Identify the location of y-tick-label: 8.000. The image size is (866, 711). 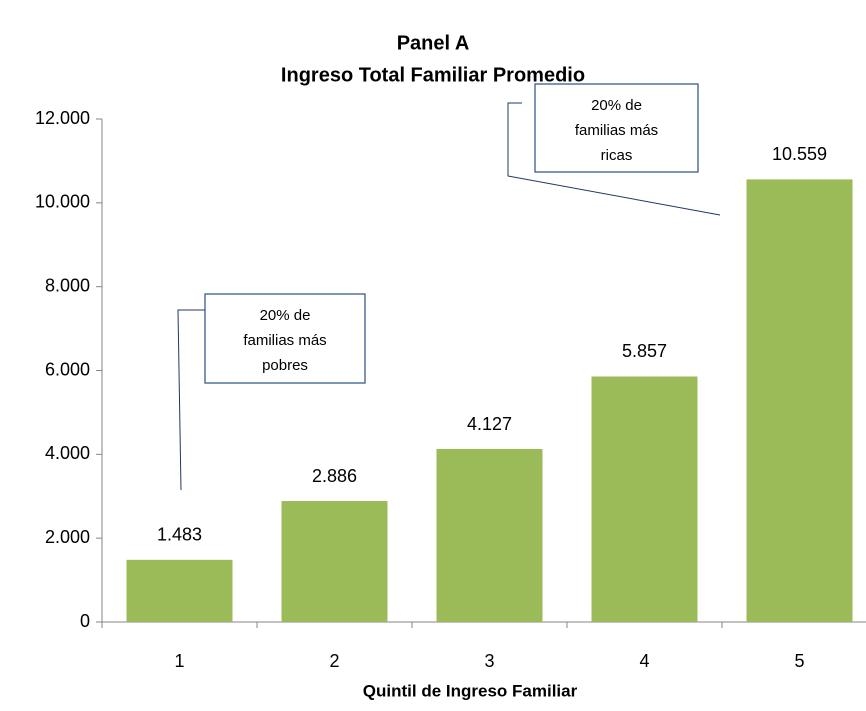
(67, 285).